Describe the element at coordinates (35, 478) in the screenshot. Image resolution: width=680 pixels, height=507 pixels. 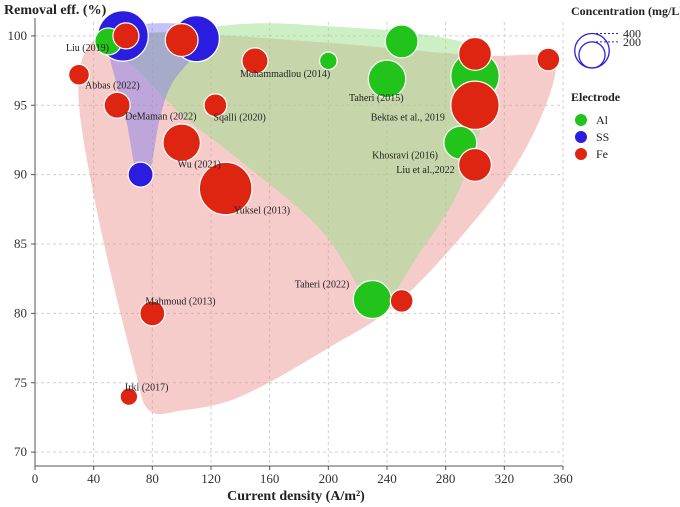
I see `x-tick-label: 0` at that location.